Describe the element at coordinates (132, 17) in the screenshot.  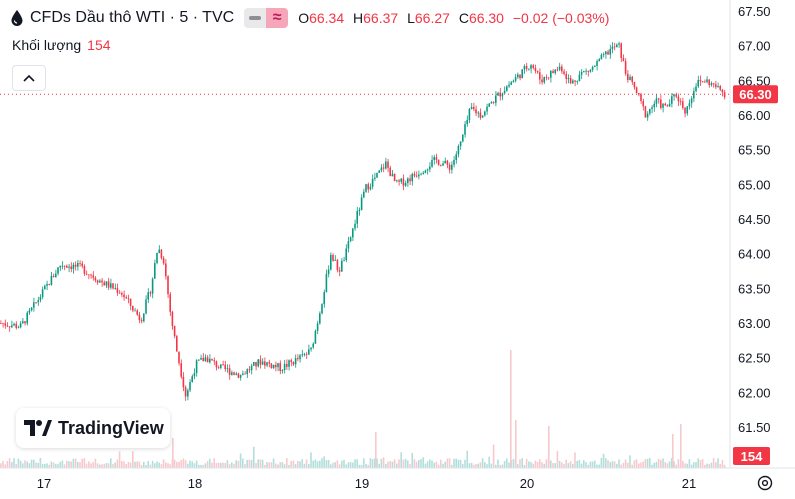
I see `symbol-title: CFDs Dầu thô WTI · 5 · TVC` at that location.